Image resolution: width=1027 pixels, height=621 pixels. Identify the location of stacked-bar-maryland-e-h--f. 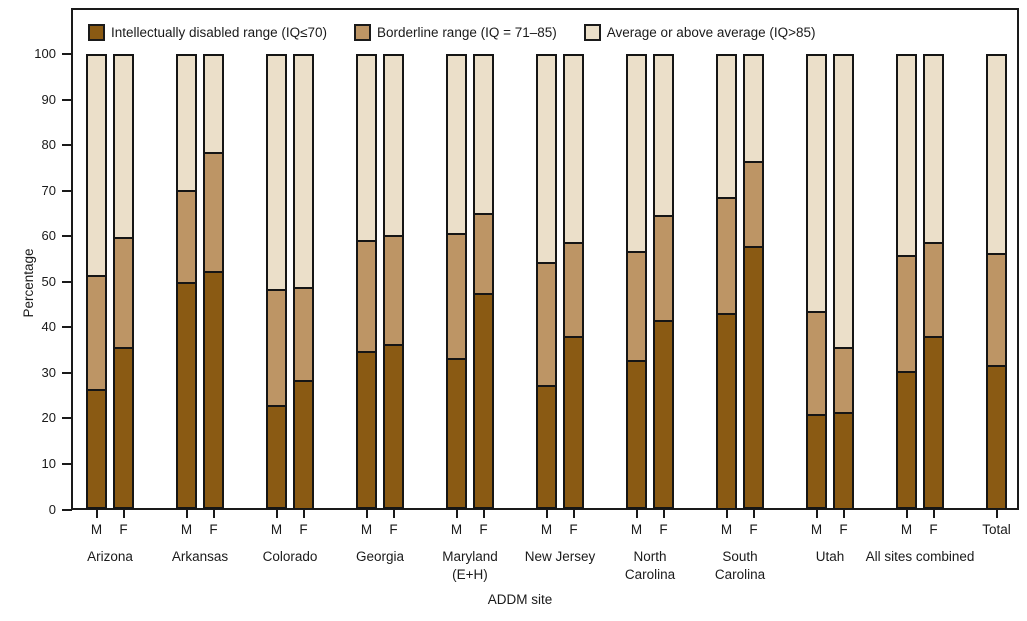
(483, 282).